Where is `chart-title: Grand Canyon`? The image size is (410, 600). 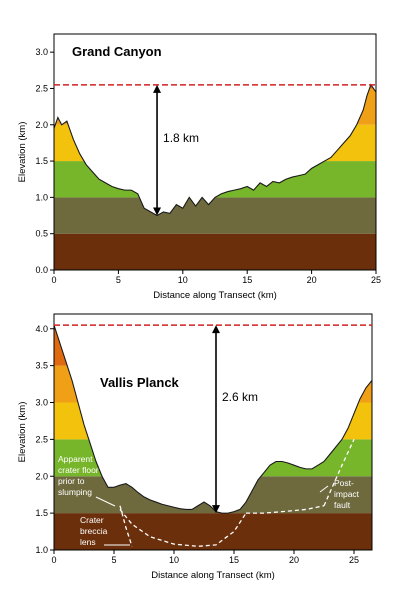 chart-title: Grand Canyon is located at coordinates (117, 51).